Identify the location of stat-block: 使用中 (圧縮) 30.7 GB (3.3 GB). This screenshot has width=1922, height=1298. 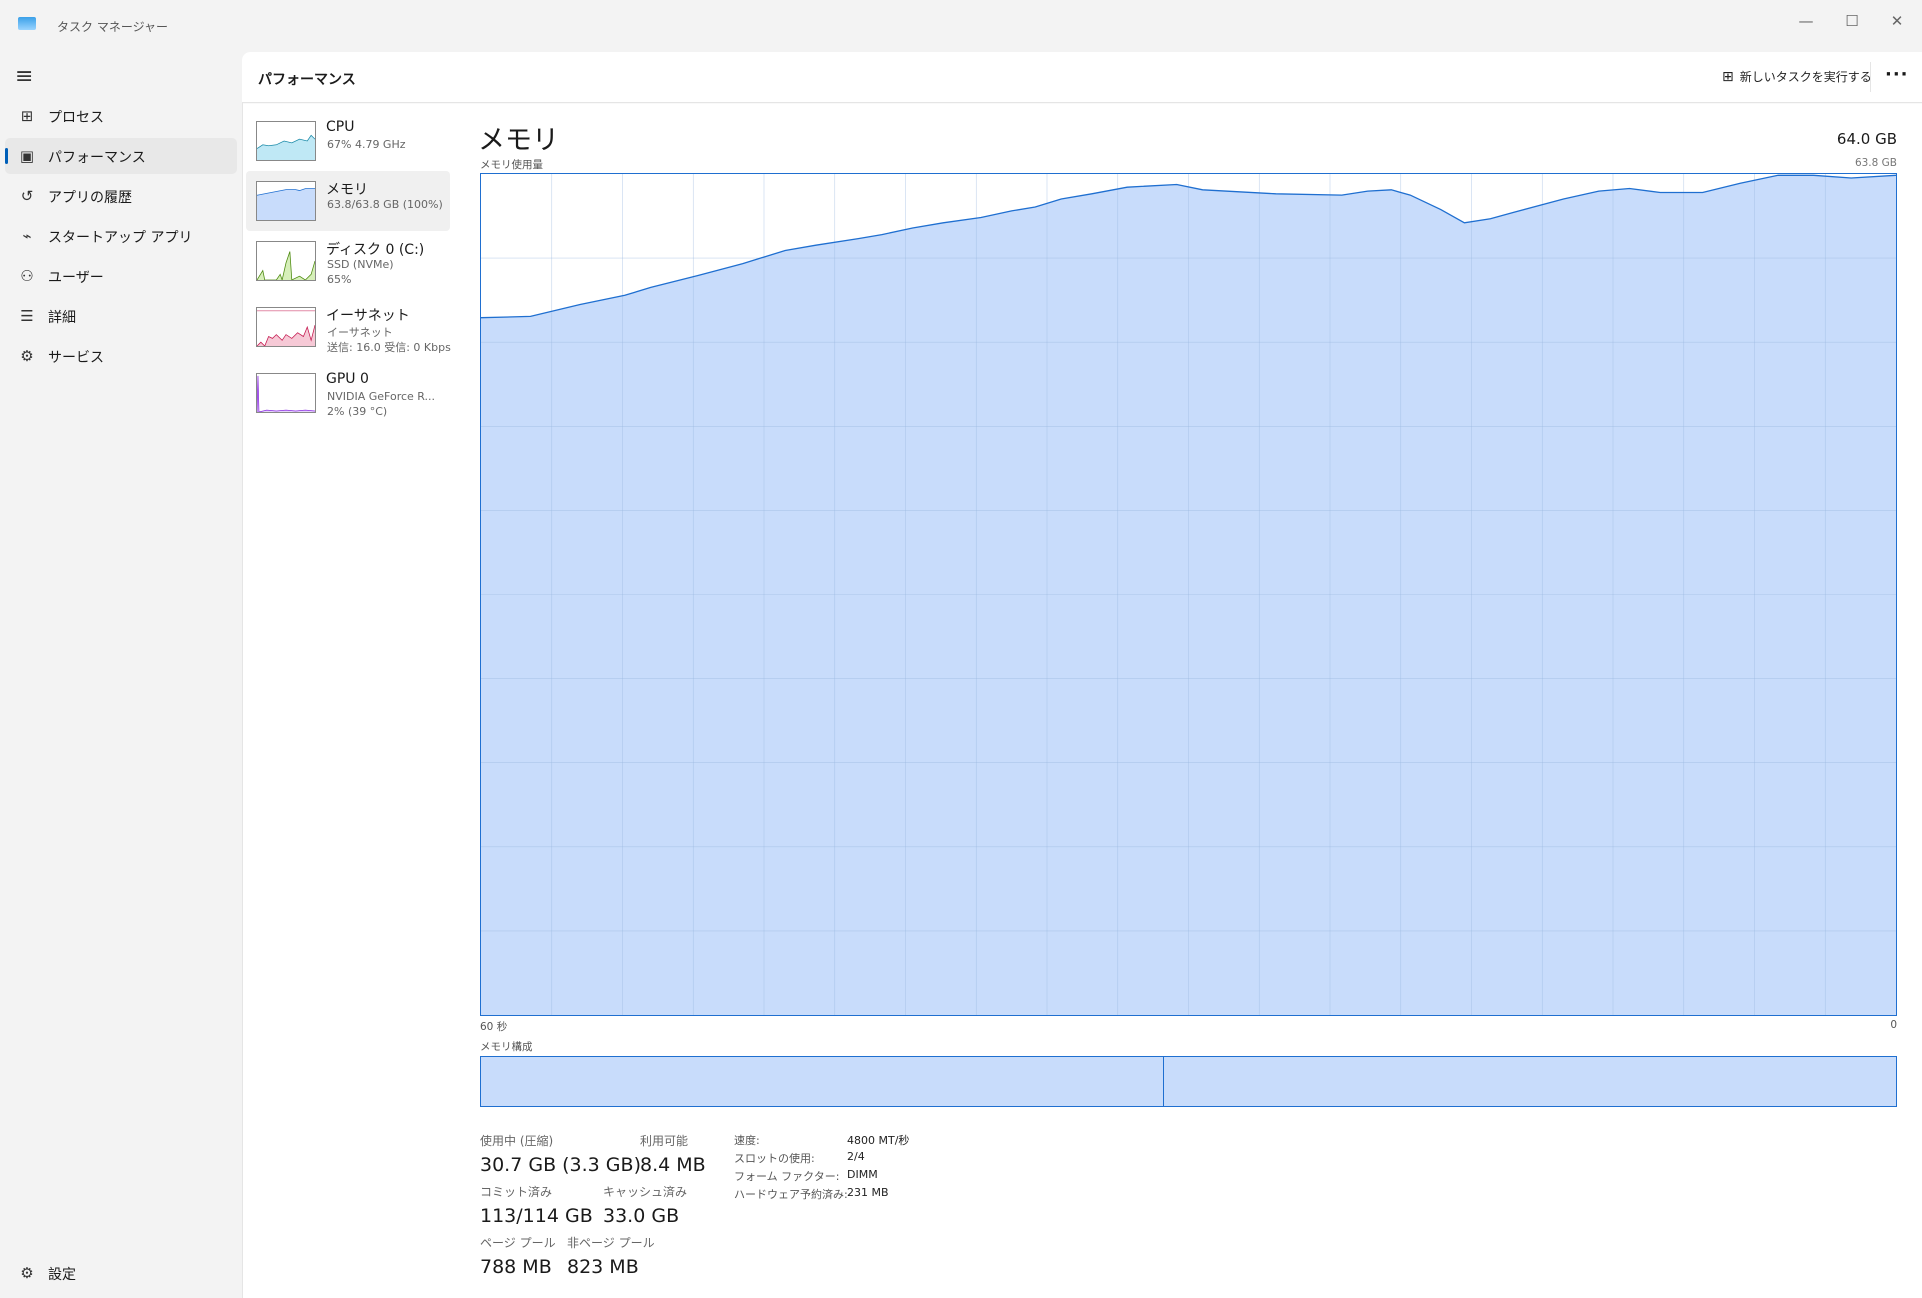
(560, 1154).